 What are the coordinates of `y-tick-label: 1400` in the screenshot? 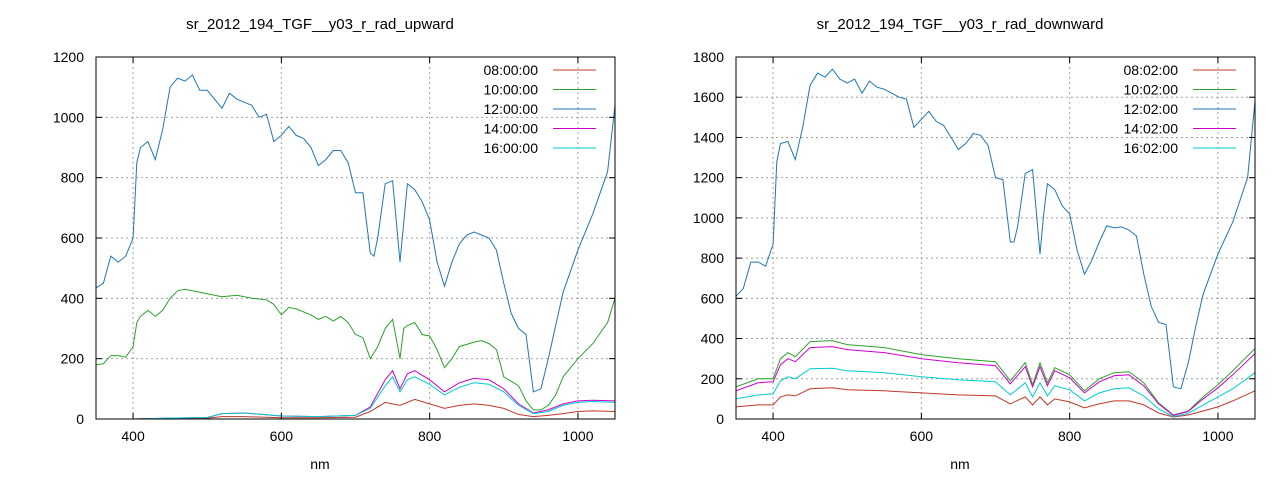 It's located at (708, 137).